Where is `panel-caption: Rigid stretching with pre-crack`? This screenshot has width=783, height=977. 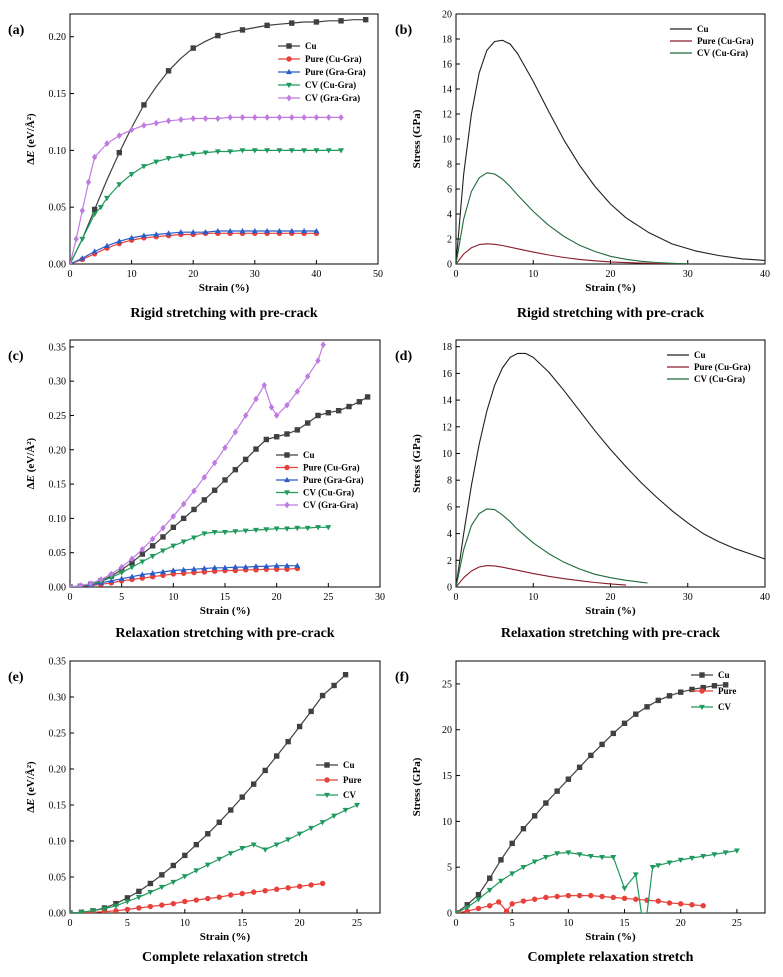 panel-caption: Rigid stretching with pre-crack is located at coordinates (611, 313).